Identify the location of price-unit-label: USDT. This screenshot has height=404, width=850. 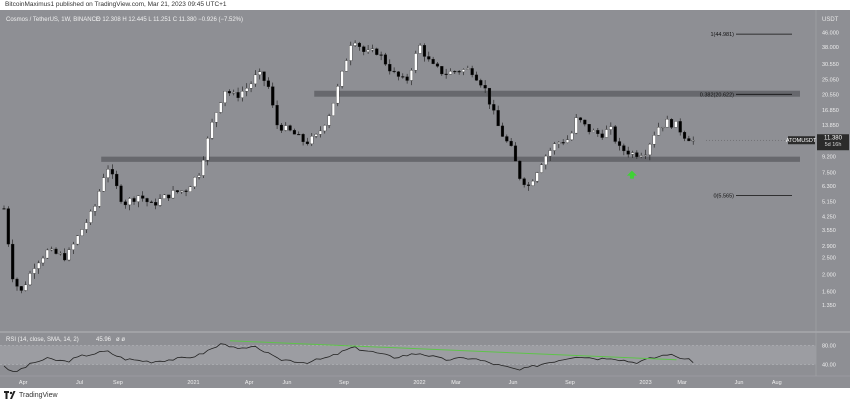
(830, 20).